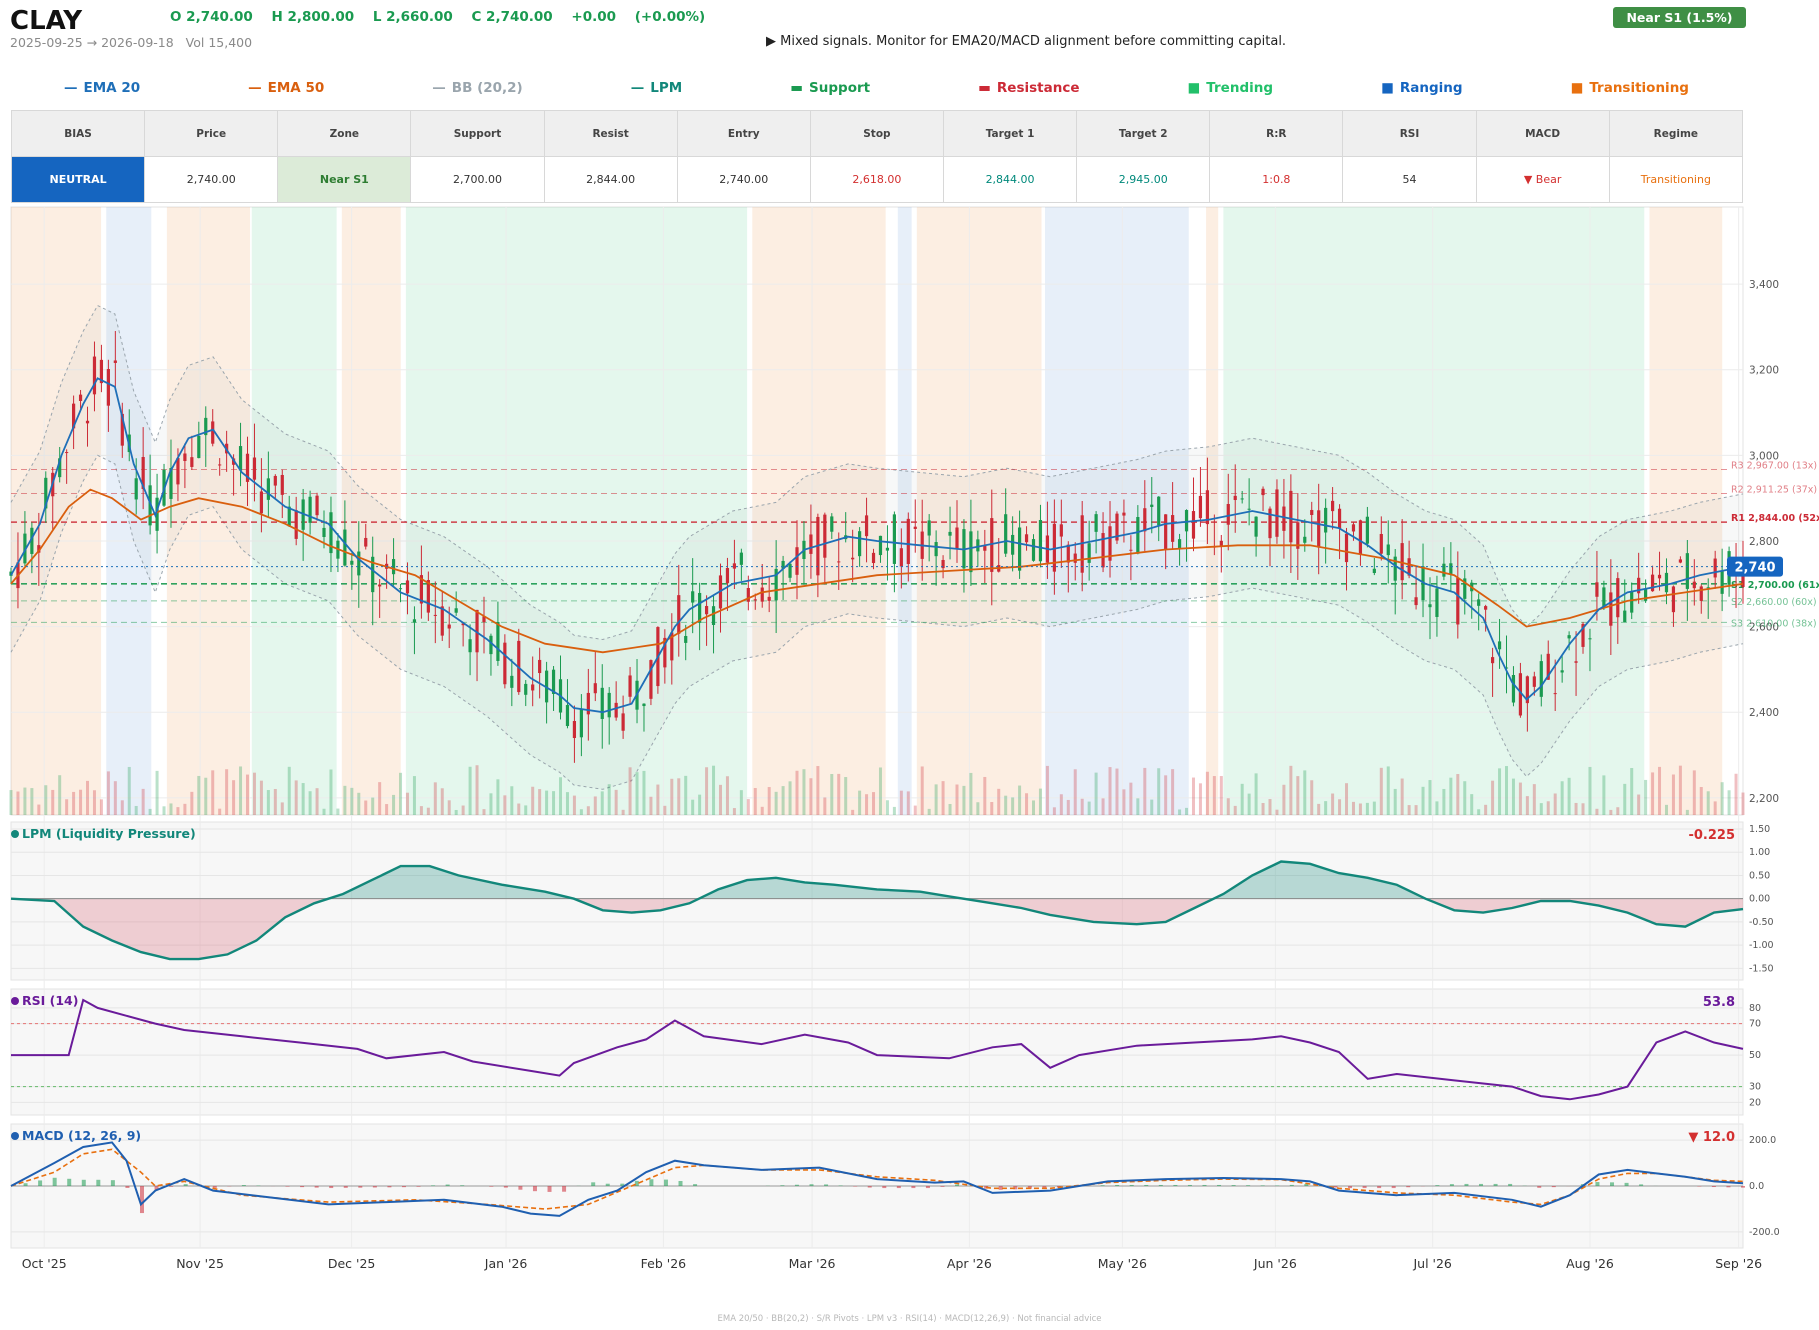 Image resolution: width=1819 pixels, height=1330 pixels. Describe the element at coordinates (352, 1263) in the screenshot. I see `x-tick-label: Dec '25` at that location.